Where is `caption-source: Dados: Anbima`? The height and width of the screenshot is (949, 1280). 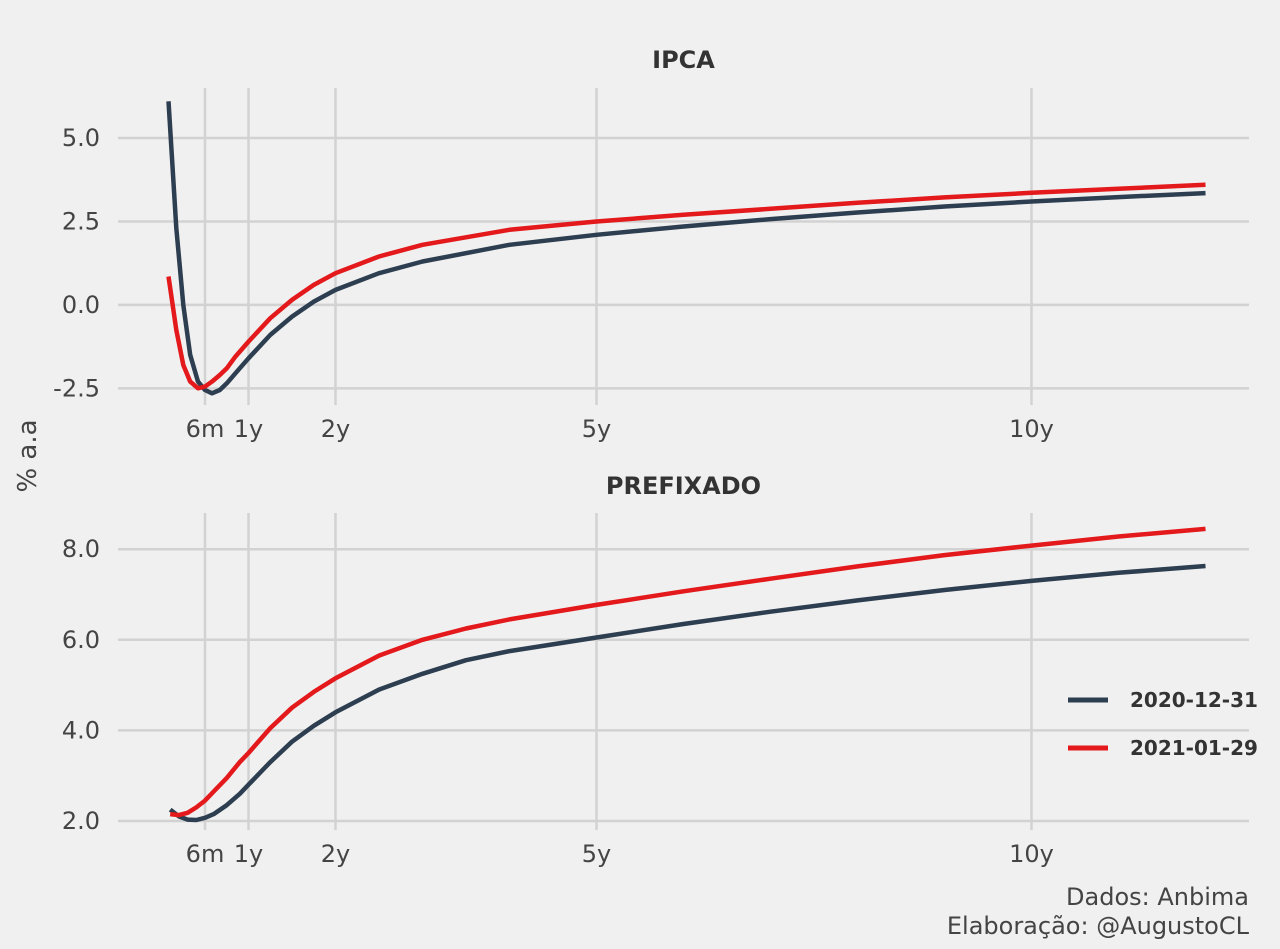 caption-source: Dados: Anbima is located at coordinates (1157, 897).